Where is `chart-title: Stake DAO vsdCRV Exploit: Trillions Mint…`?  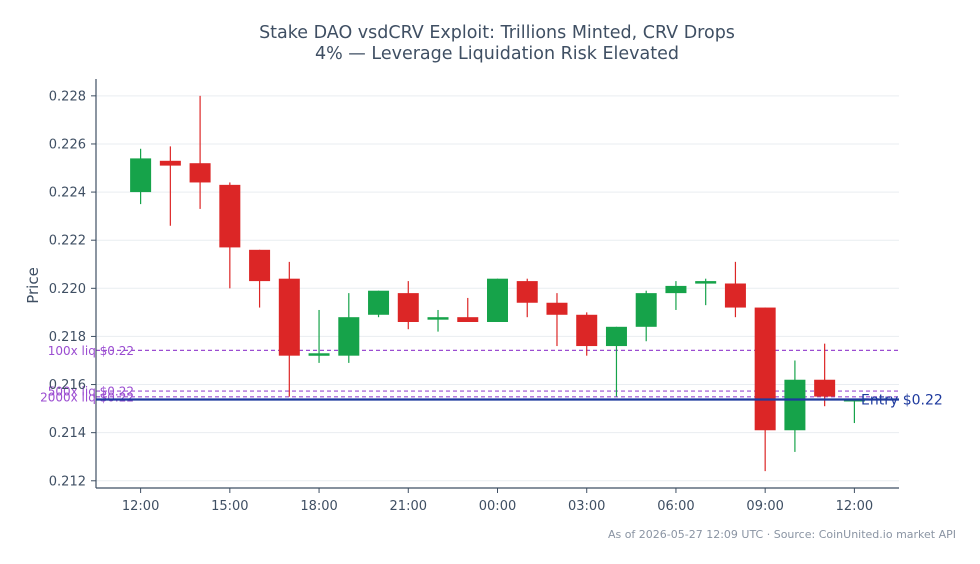
chart-title: Stake DAO vsdCRV Exploit: Trillions Mint… is located at coordinates (497, 43).